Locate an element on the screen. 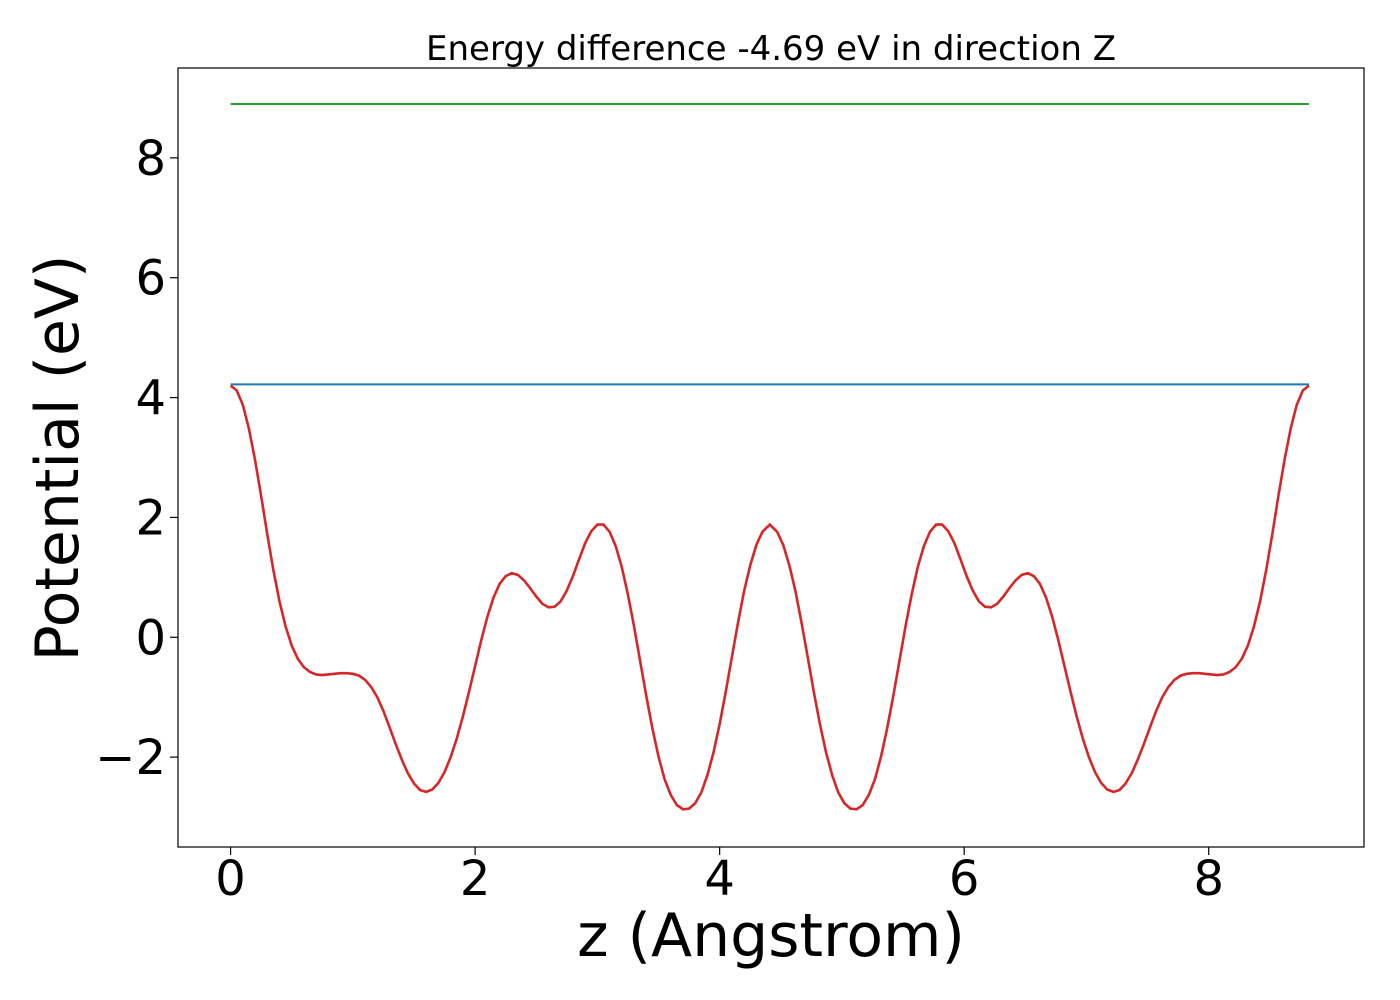 Image resolution: width=1400 pixels, height=1000 pixels. y-tick-label: 8 is located at coordinates (150, 159).